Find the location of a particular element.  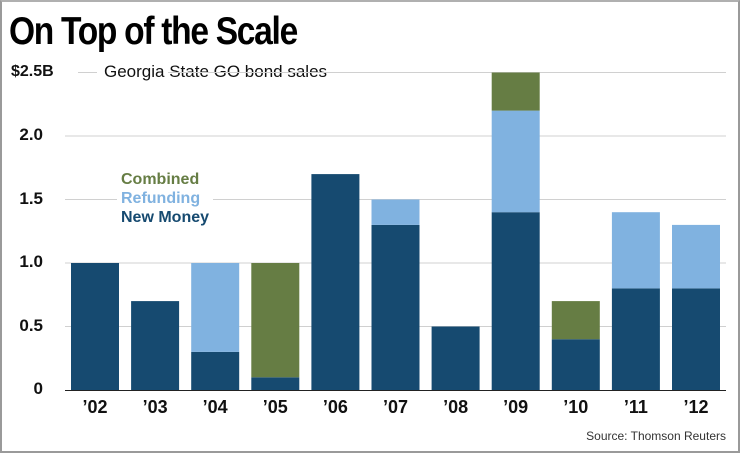

y-top-label: $2.5B is located at coordinates (32, 71).